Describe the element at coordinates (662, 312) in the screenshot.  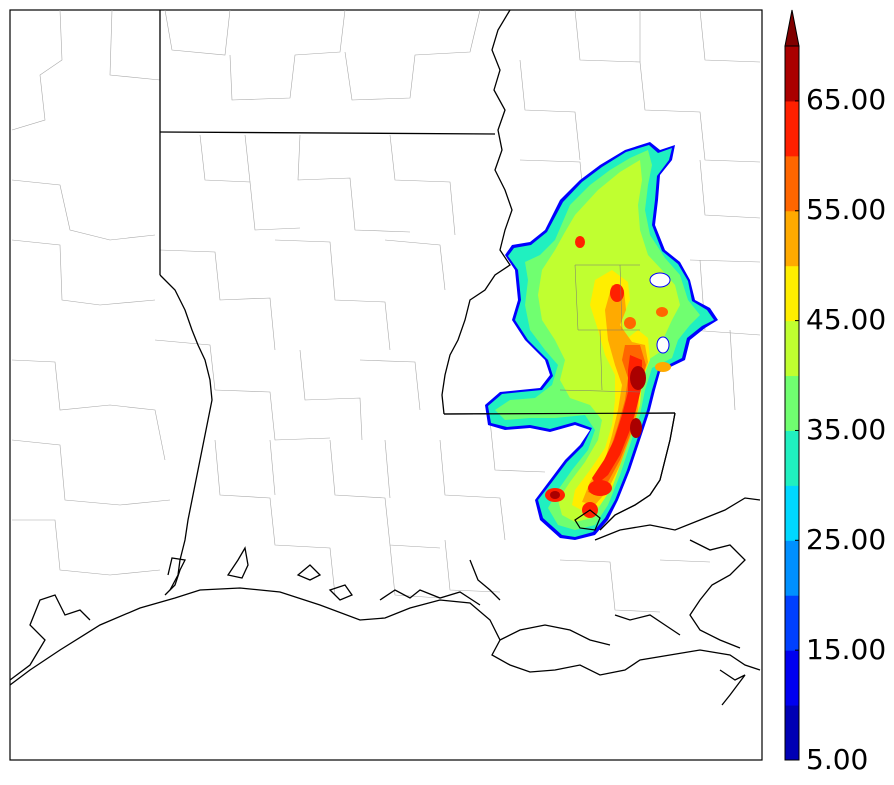
I see `cell-east` at that location.